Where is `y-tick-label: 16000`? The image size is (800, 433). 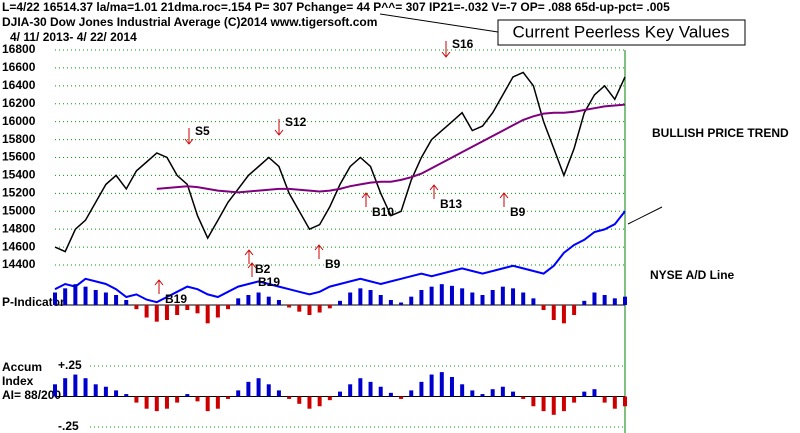
y-tick-label: 16000 is located at coordinates (19, 121).